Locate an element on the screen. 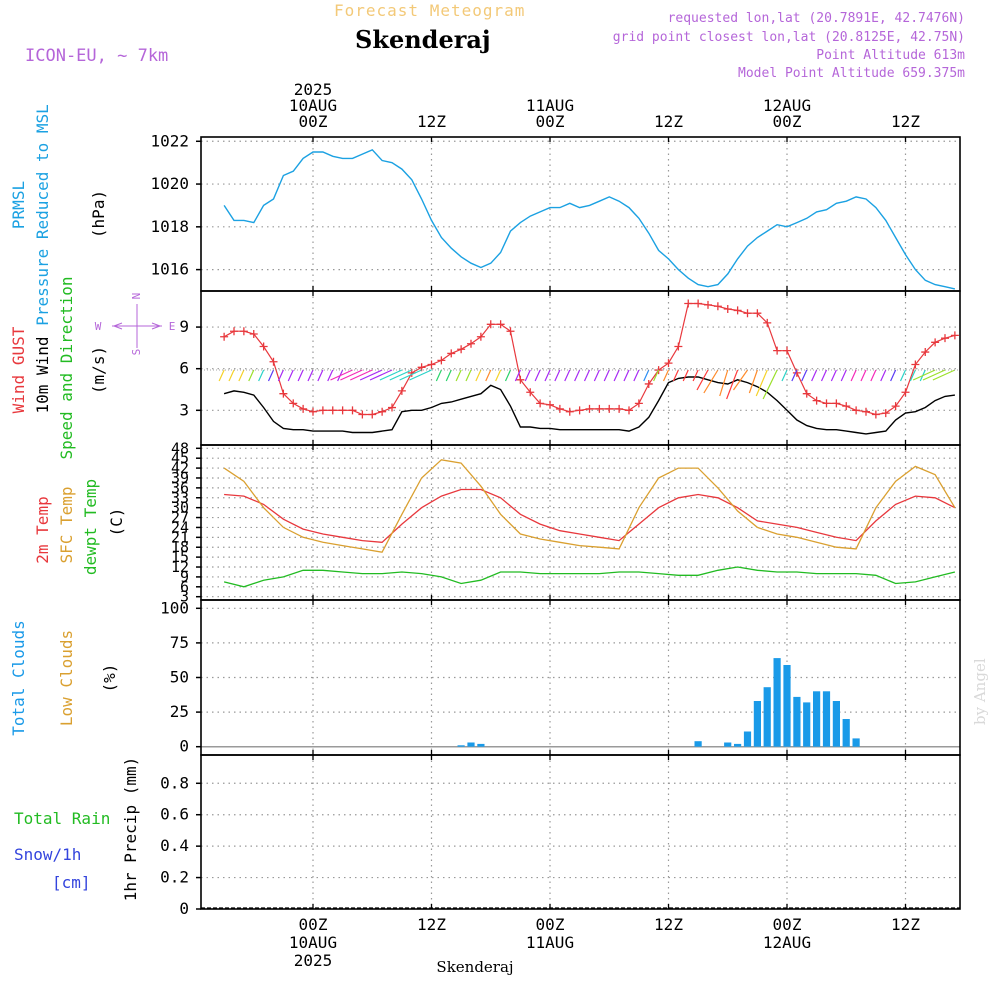 The width and height of the screenshot is (1000, 1000). wind-direction-arrows is located at coordinates (580, 384).